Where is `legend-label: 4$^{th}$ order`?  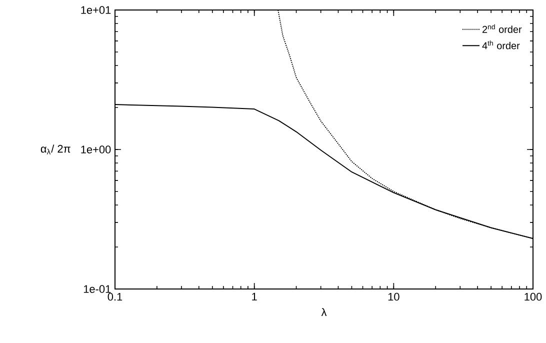
legend-label: 4$^{th}$ order is located at coordinates (501, 45).